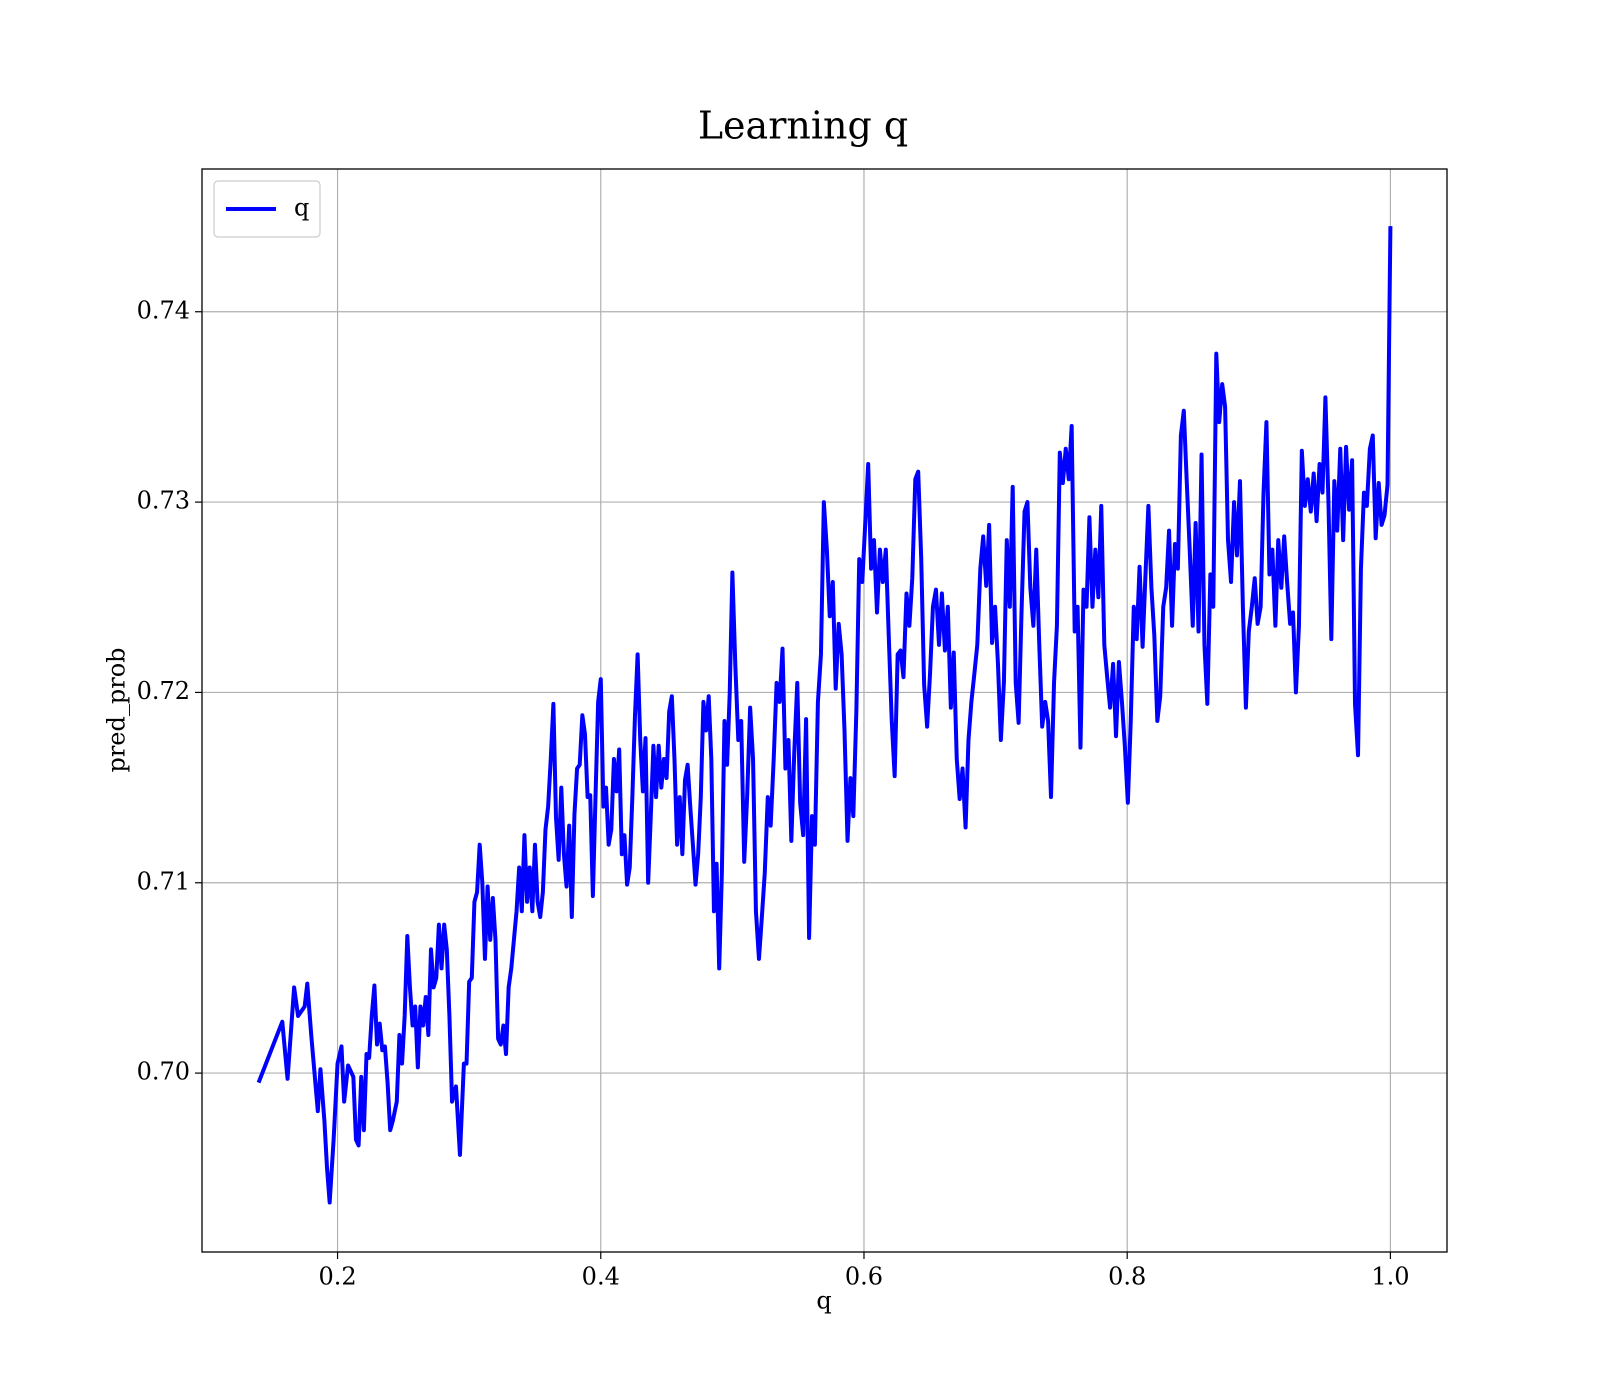 Image resolution: width=1600 pixels, height=1400 pixels. What do you see at coordinates (1390, 1277) in the screenshot?
I see `x-tick-label: 1.0` at bounding box center [1390, 1277].